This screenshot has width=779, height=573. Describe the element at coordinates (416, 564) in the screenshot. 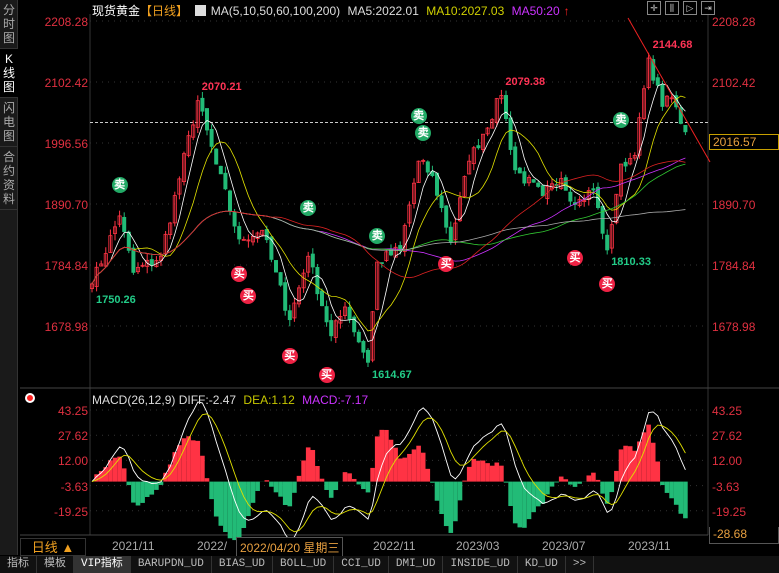

I see `indicator-tab: DMI_UD` at that location.